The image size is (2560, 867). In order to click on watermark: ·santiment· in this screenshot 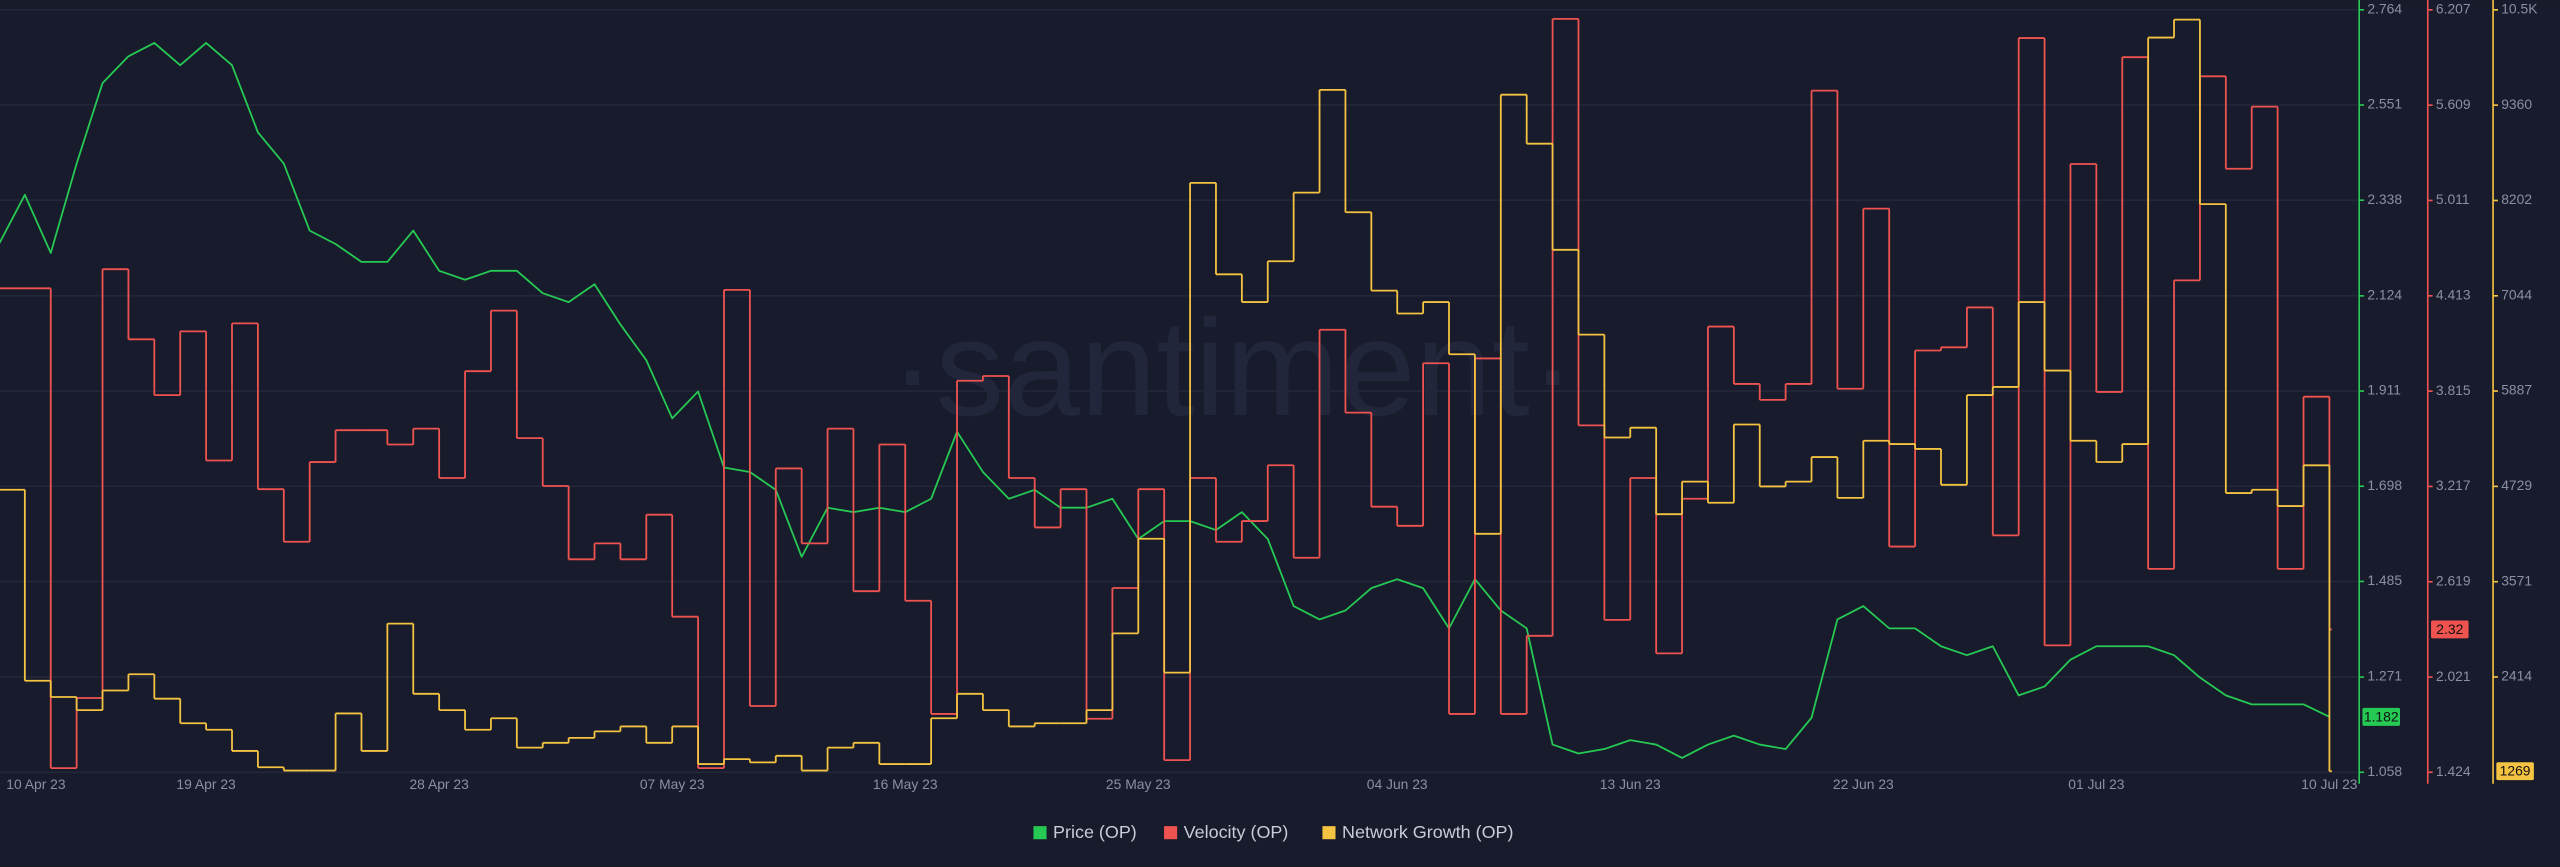, I will do `click(1233, 368)`.